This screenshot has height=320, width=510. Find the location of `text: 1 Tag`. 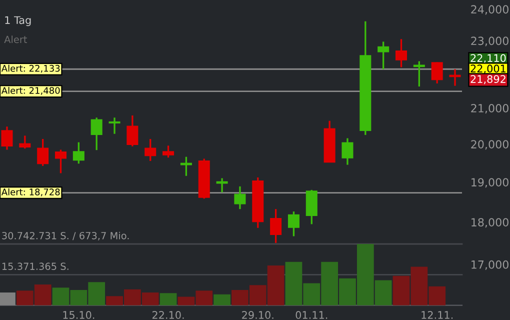

text: 1 Tag is located at coordinates (18, 21).